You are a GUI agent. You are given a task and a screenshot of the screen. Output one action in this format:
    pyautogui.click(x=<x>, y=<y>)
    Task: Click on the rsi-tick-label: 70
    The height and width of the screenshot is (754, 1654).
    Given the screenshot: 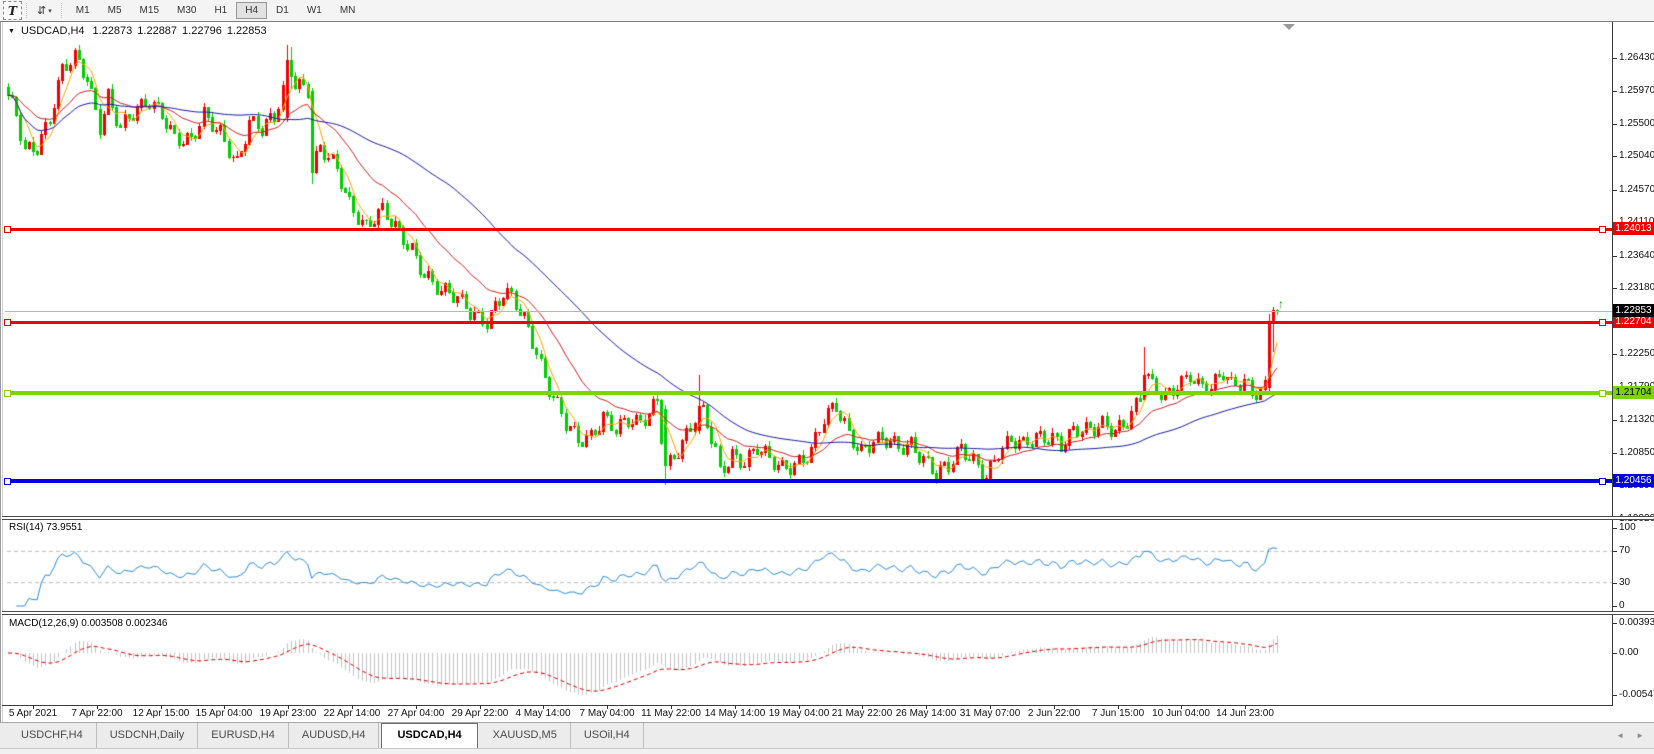 What is the action you would take?
    pyautogui.click(x=1625, y=550)
    